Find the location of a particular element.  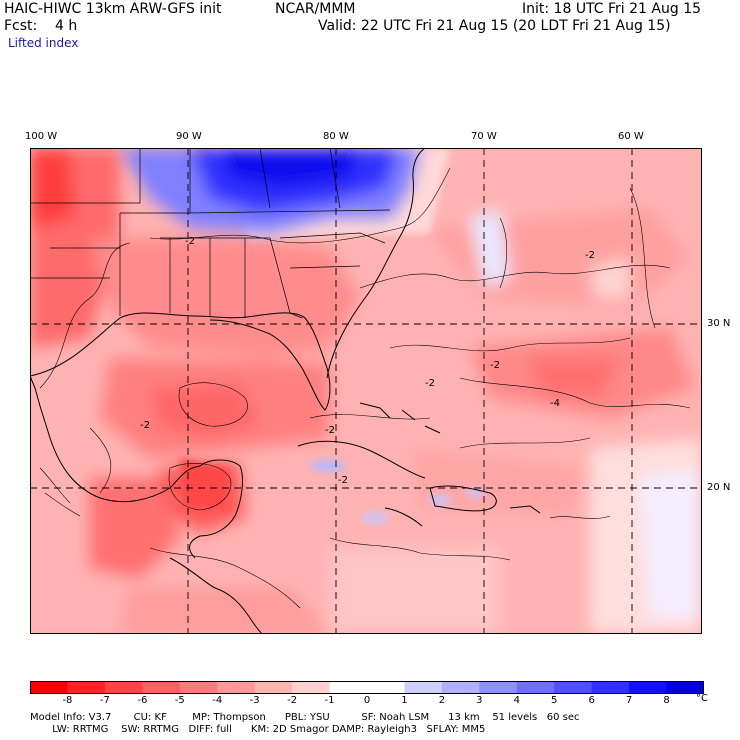

field-name: Lifted index is located at coordinates (43, 43).